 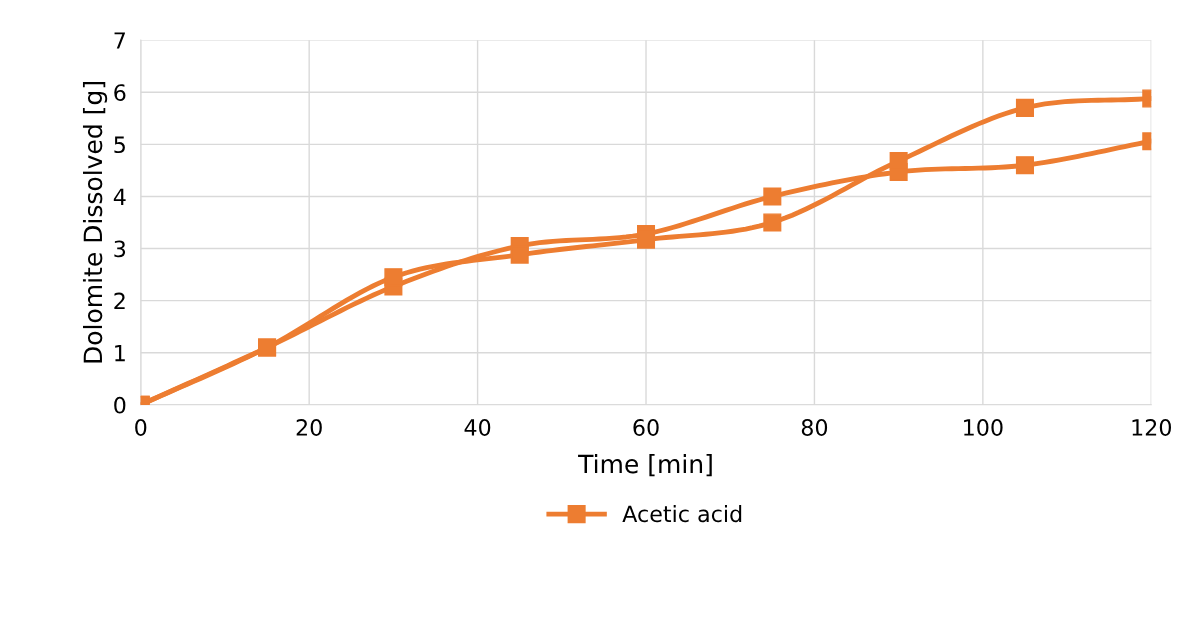 What do you see at coordinates (120, 93) in the screenshot?
I see `y-tick-label: 6` at bounding box center [120, 93].